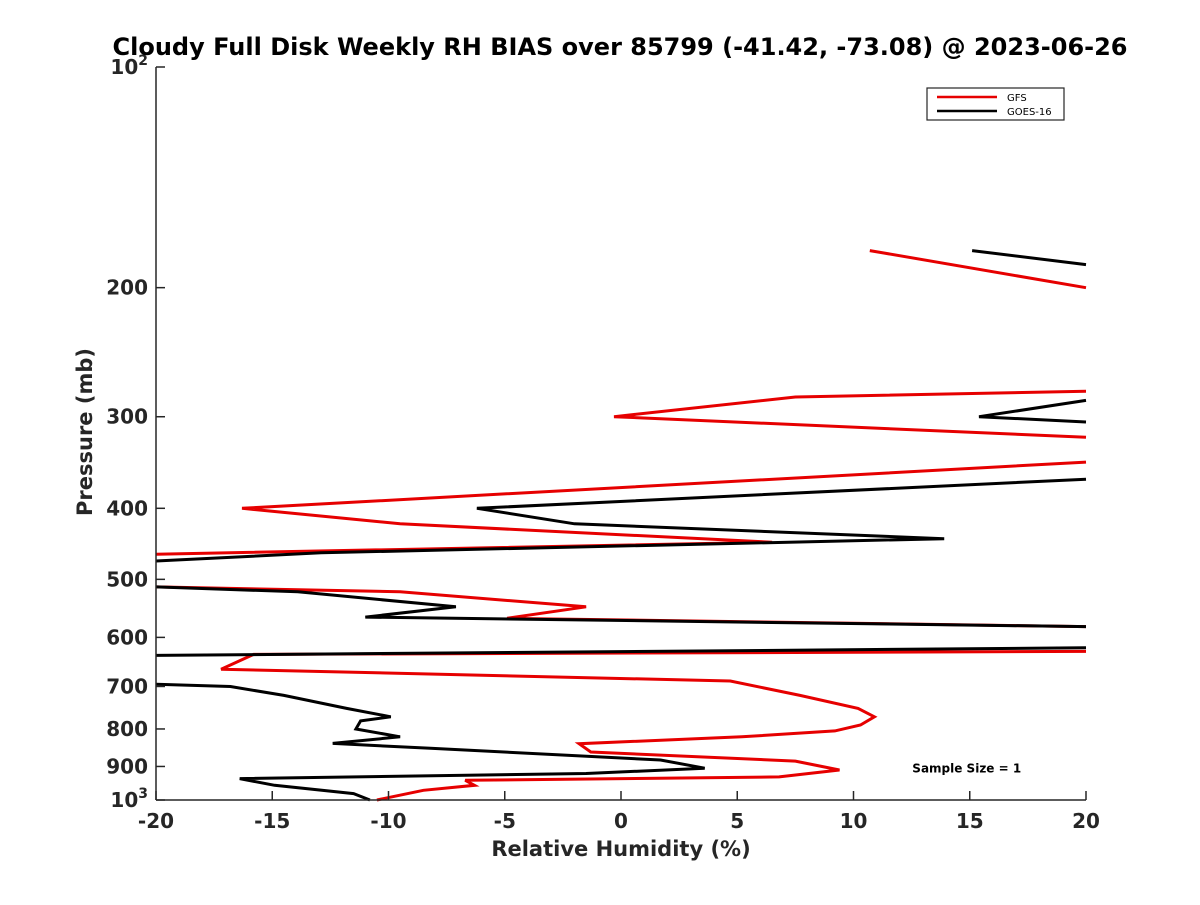 The width and height of the screenshot is (1200, 905). I want to click on y-axis-label: Pressure (mb), so click(85, 432).